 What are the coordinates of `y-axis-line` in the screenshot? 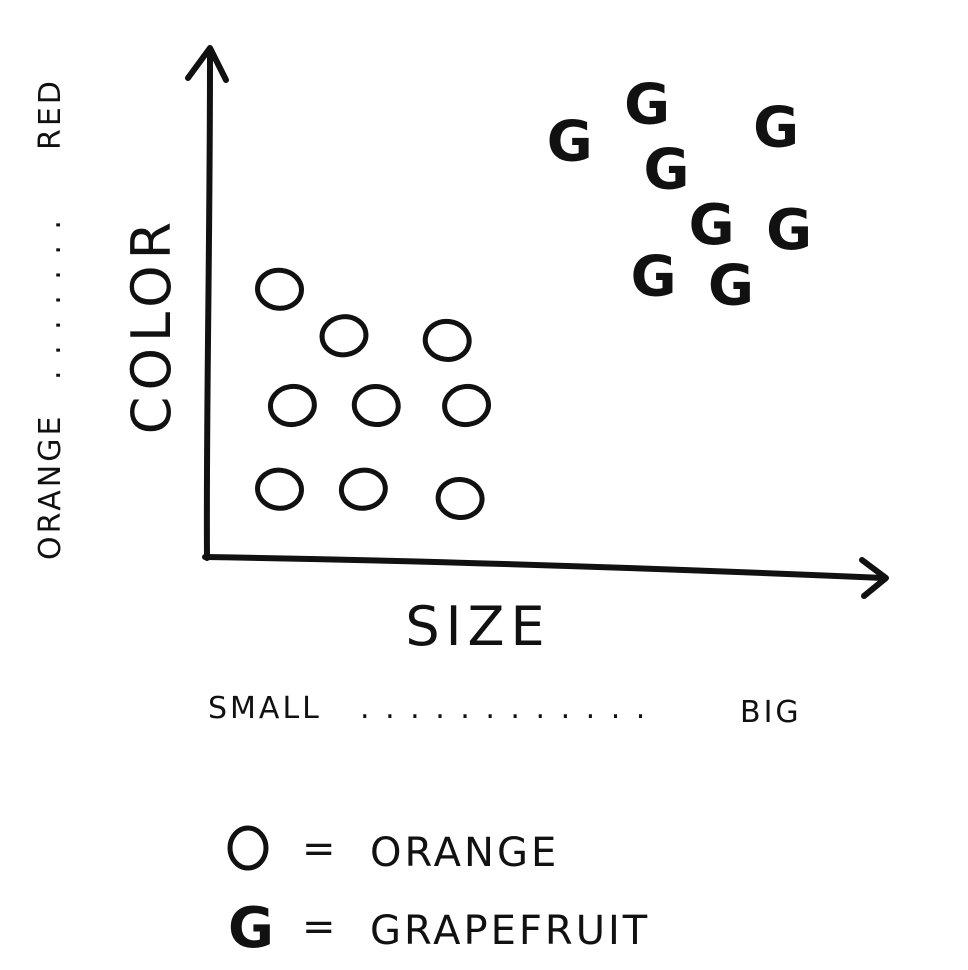 It's located at (208, 305).